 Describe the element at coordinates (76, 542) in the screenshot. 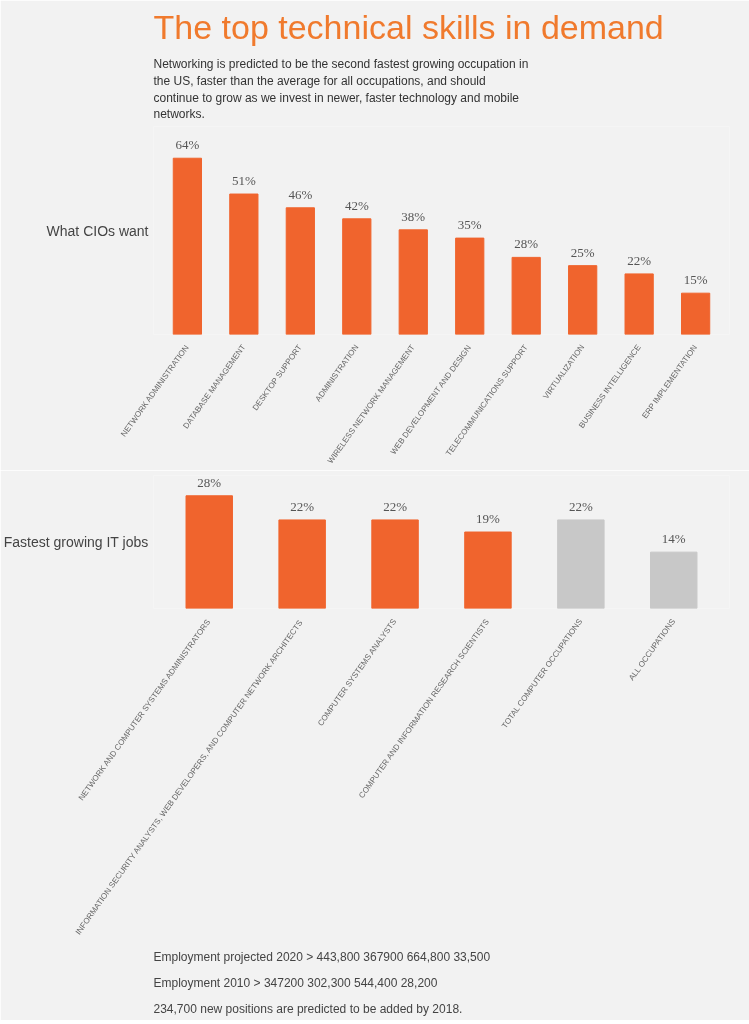

I see `y-axis-title: Fastest growing IT jobs` at that location.